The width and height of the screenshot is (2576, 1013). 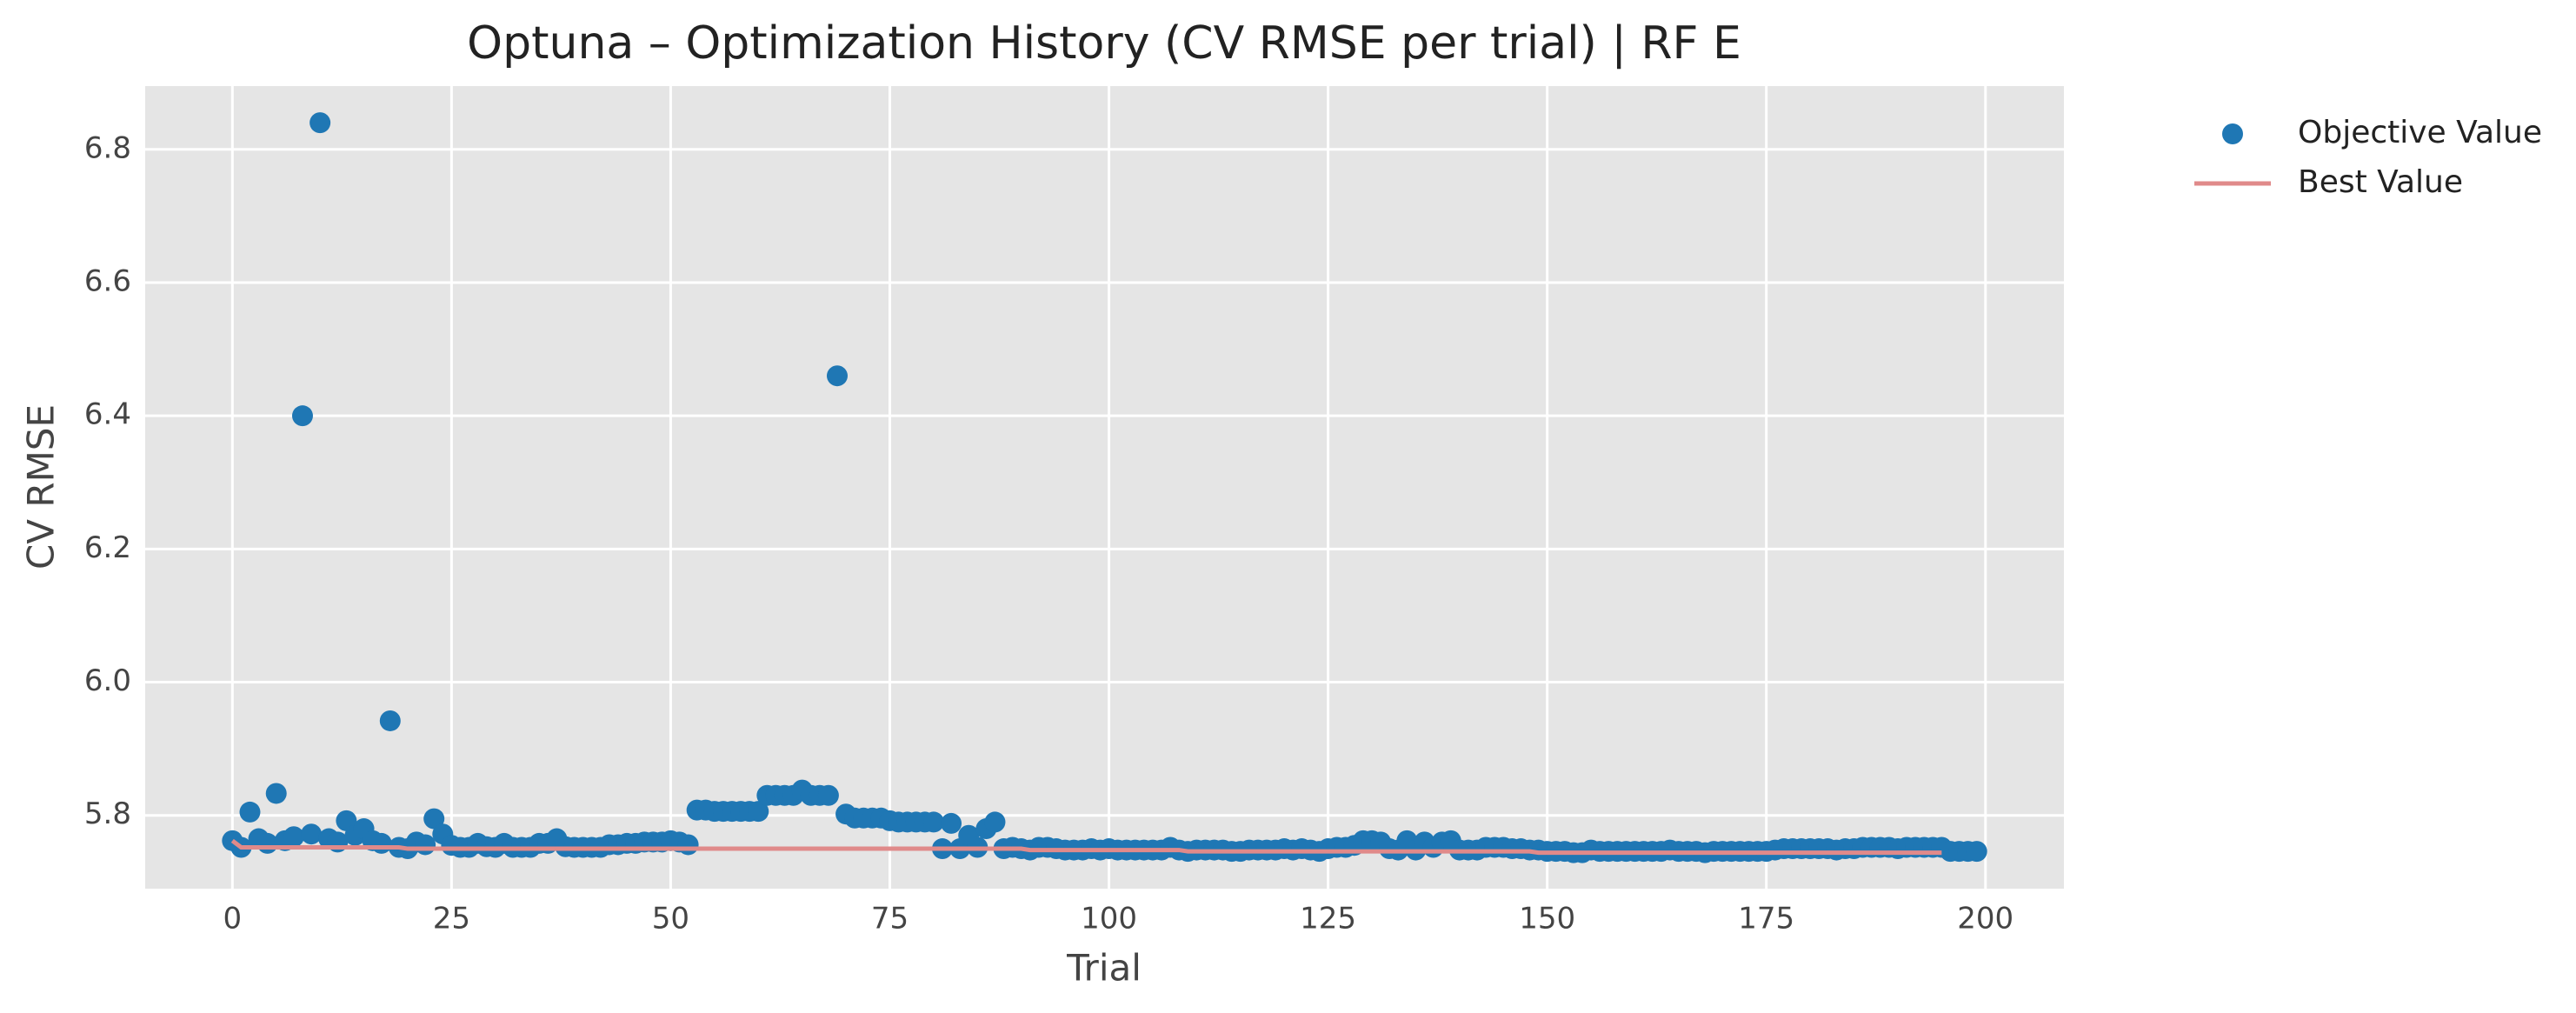 I want to click on x-tick-label: 25, so click(x=451, y=919).